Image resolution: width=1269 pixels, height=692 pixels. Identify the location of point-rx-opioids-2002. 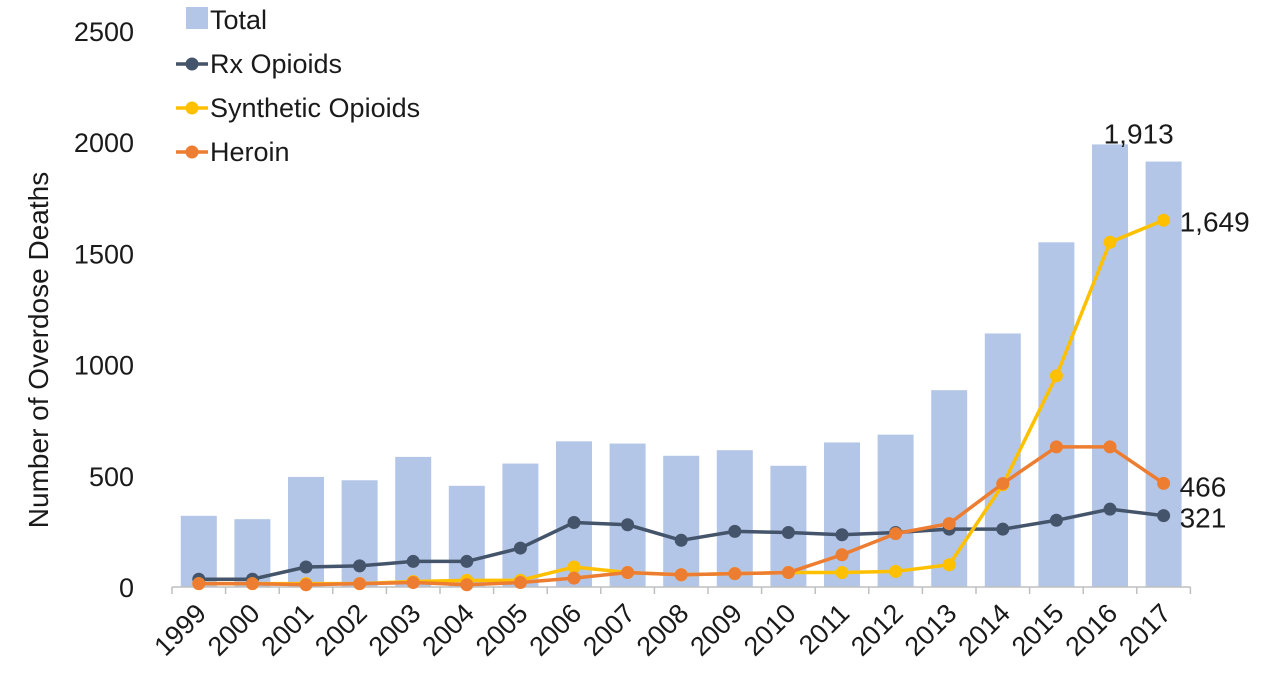
(360, 566).